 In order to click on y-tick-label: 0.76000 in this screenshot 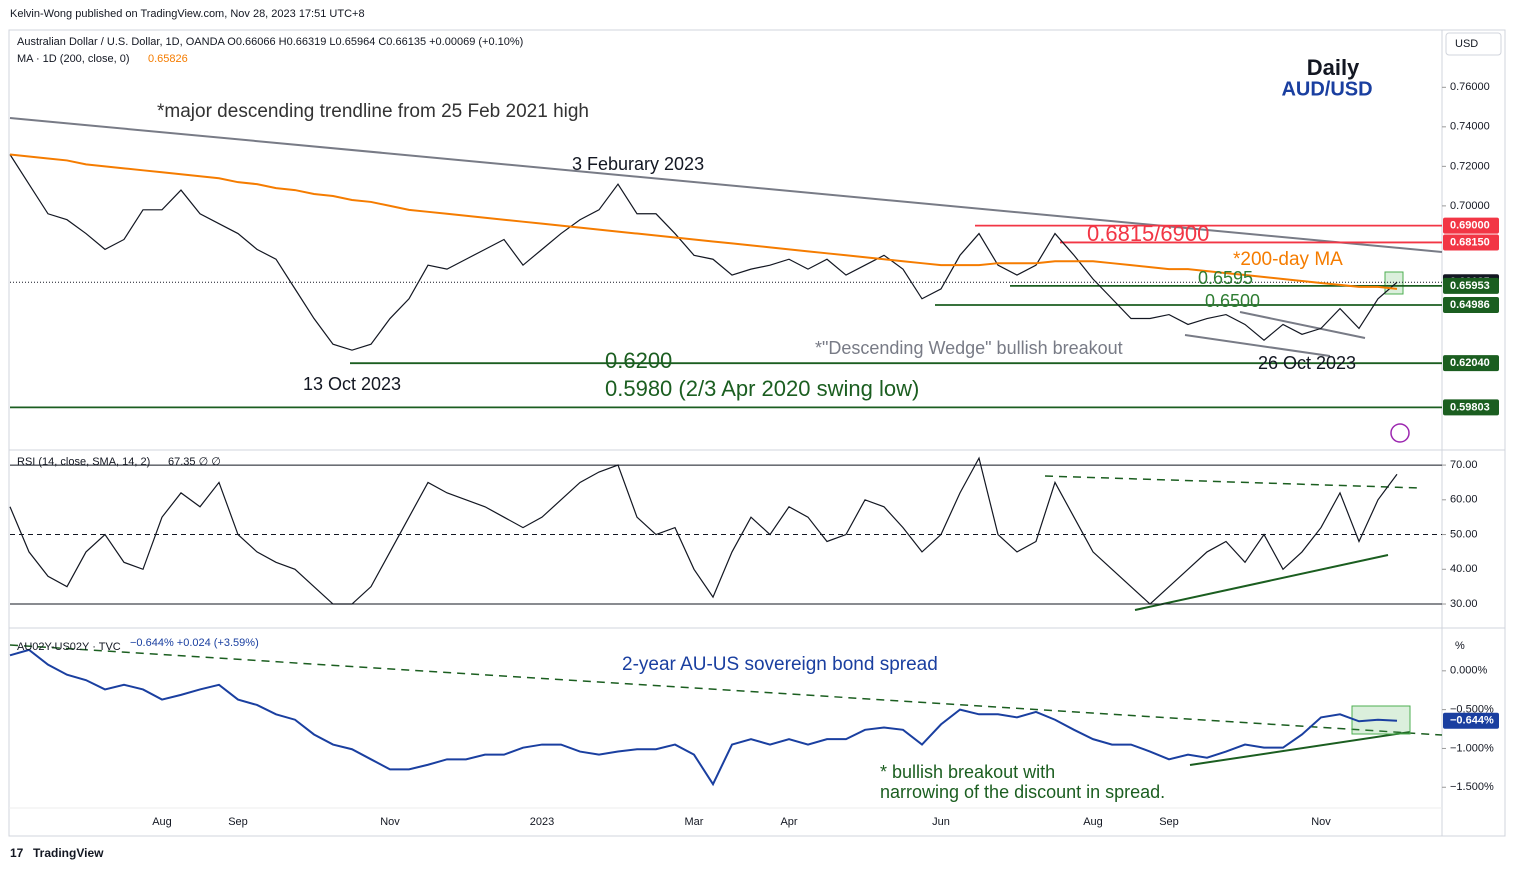, I will do `click(1470, 87)`.